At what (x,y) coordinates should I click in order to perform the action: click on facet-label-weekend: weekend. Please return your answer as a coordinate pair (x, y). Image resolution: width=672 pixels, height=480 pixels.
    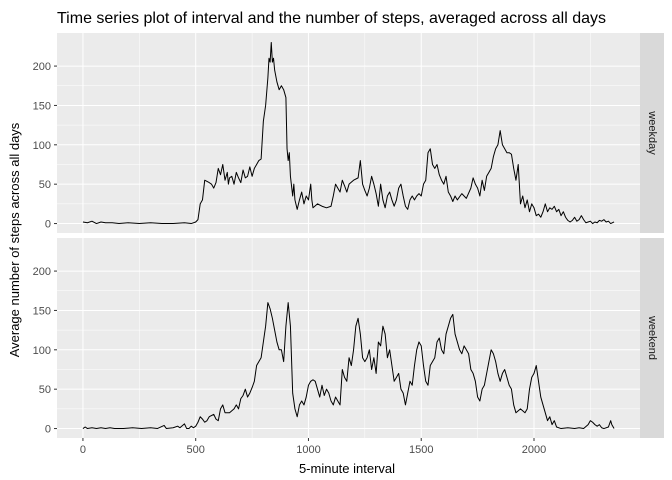
    Looking at the image, I should click on (652, 337).